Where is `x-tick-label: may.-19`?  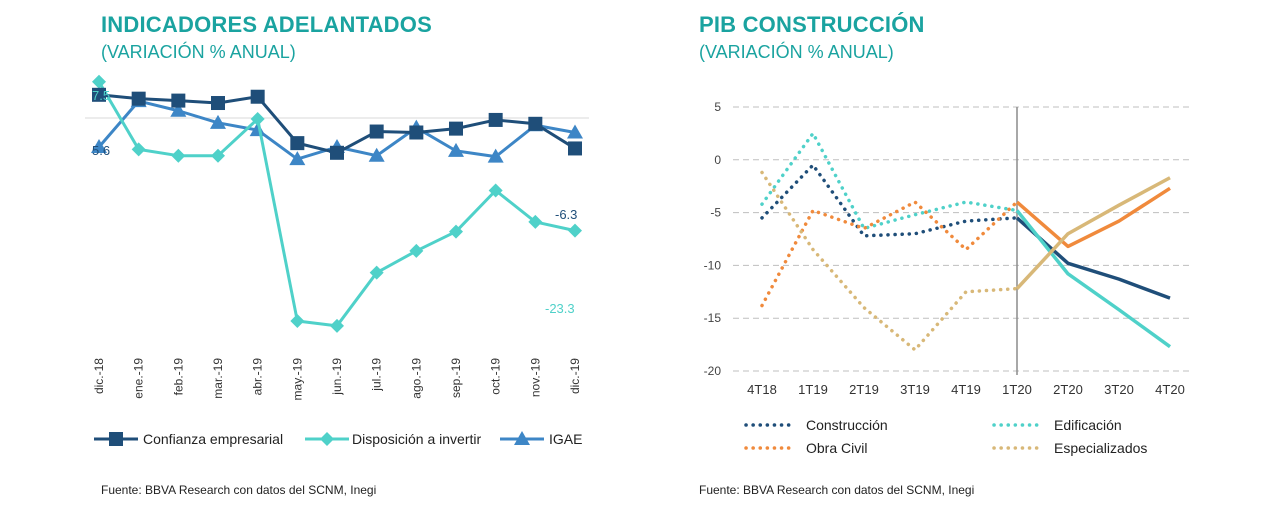 x-tick-label: may.-19 is located at coordinates (297, 379).